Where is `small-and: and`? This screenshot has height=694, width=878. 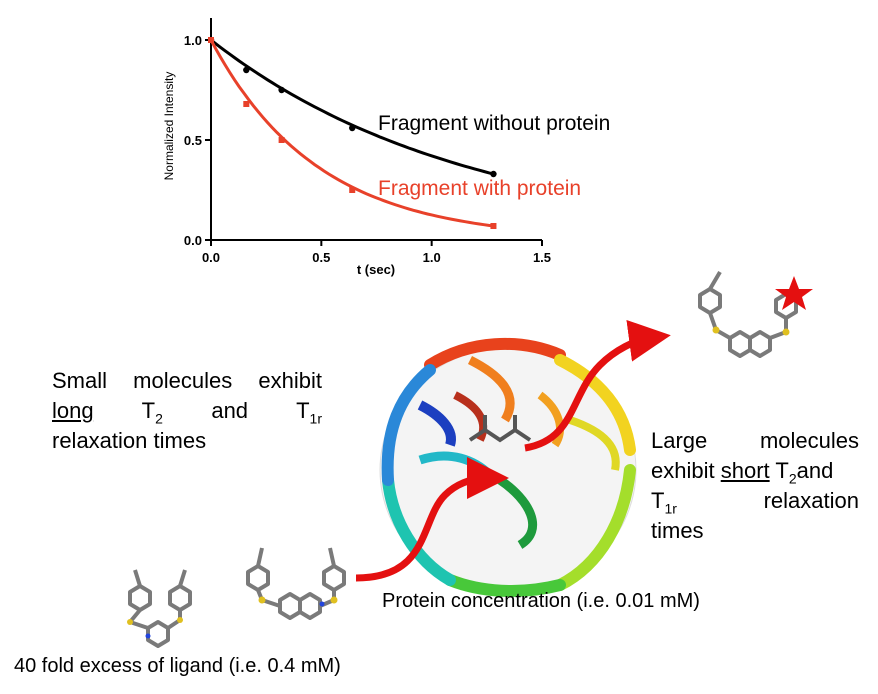 small-and: and is located at coordinates (230, 410).